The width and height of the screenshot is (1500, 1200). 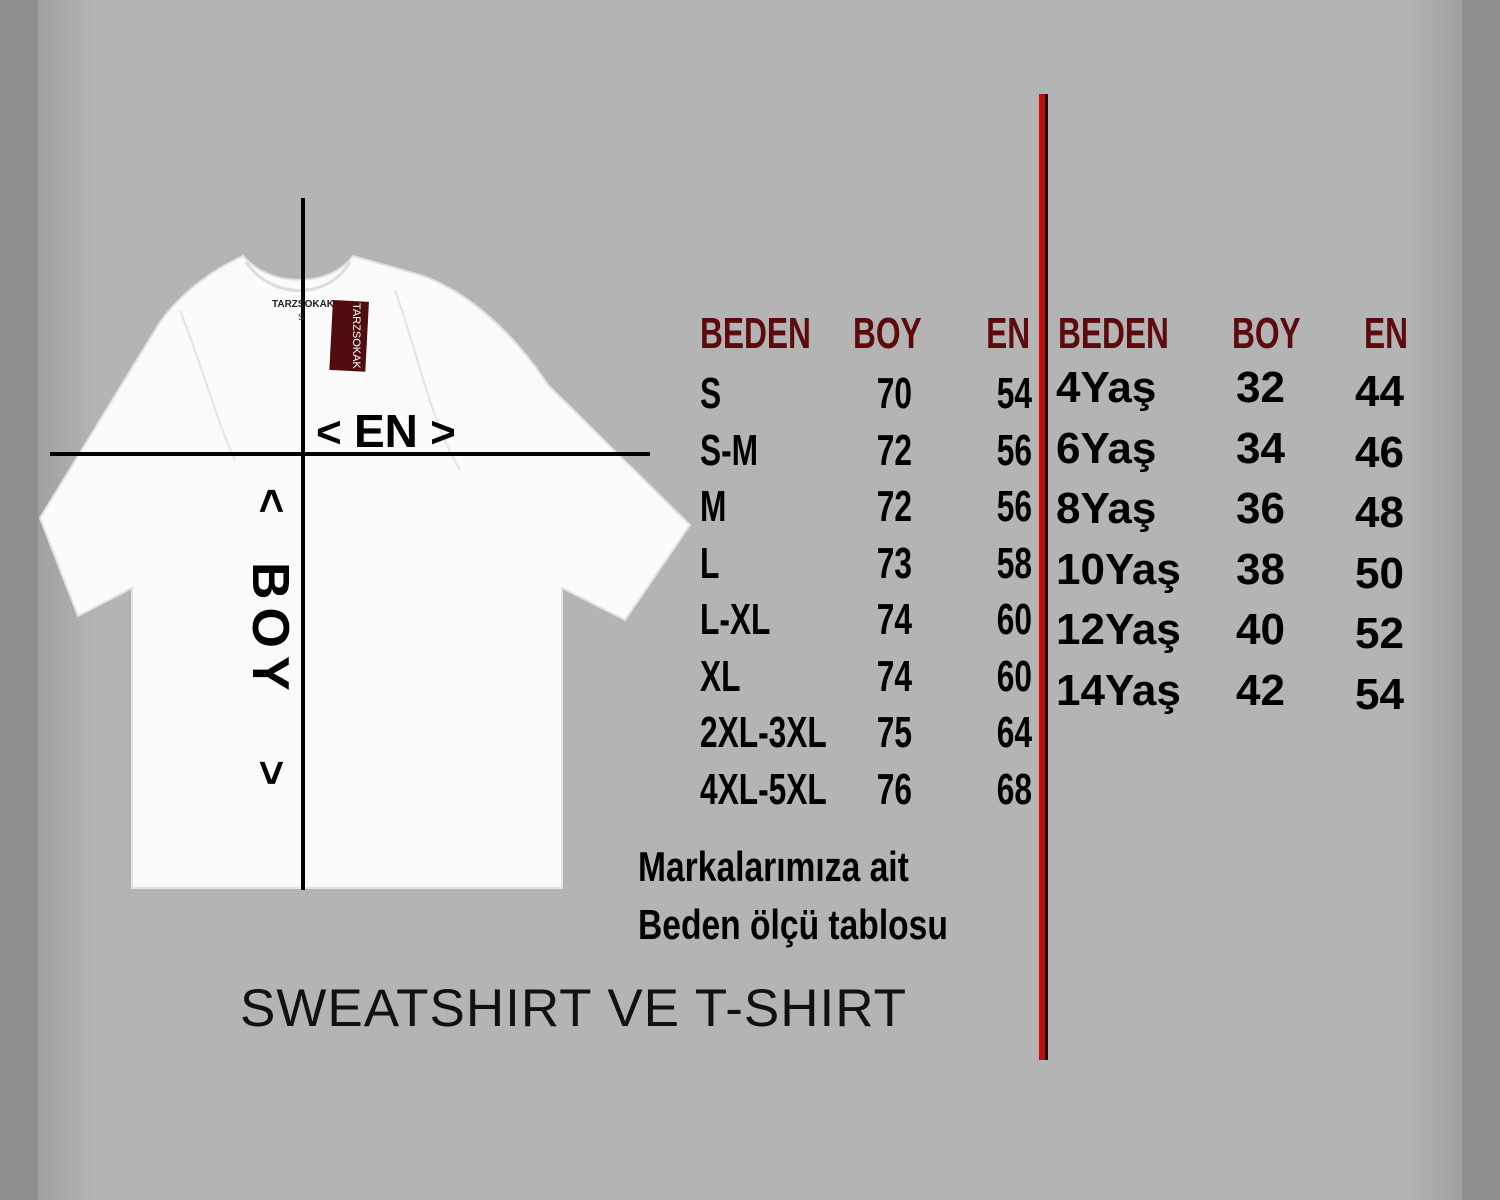 I want to click on adult-row-length: 76, so click(x=894, y=789).